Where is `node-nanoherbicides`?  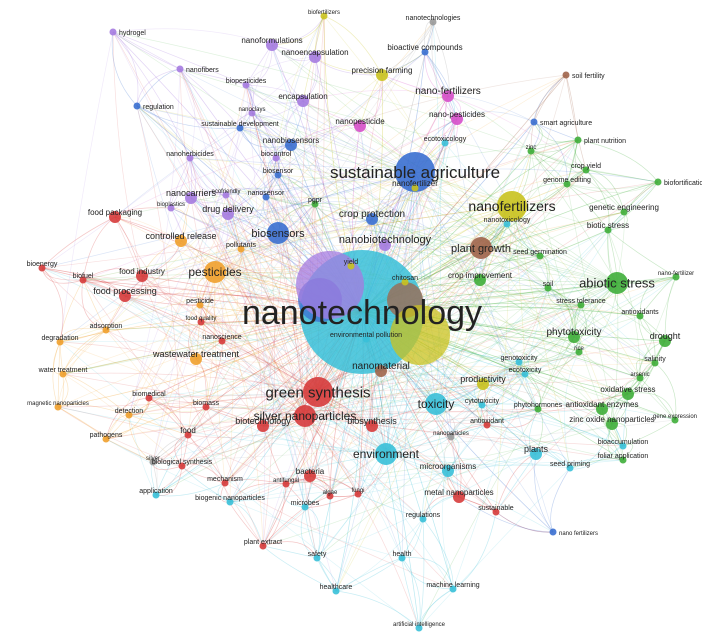 node-nanoherbicides is located at coordinates (190, 158).